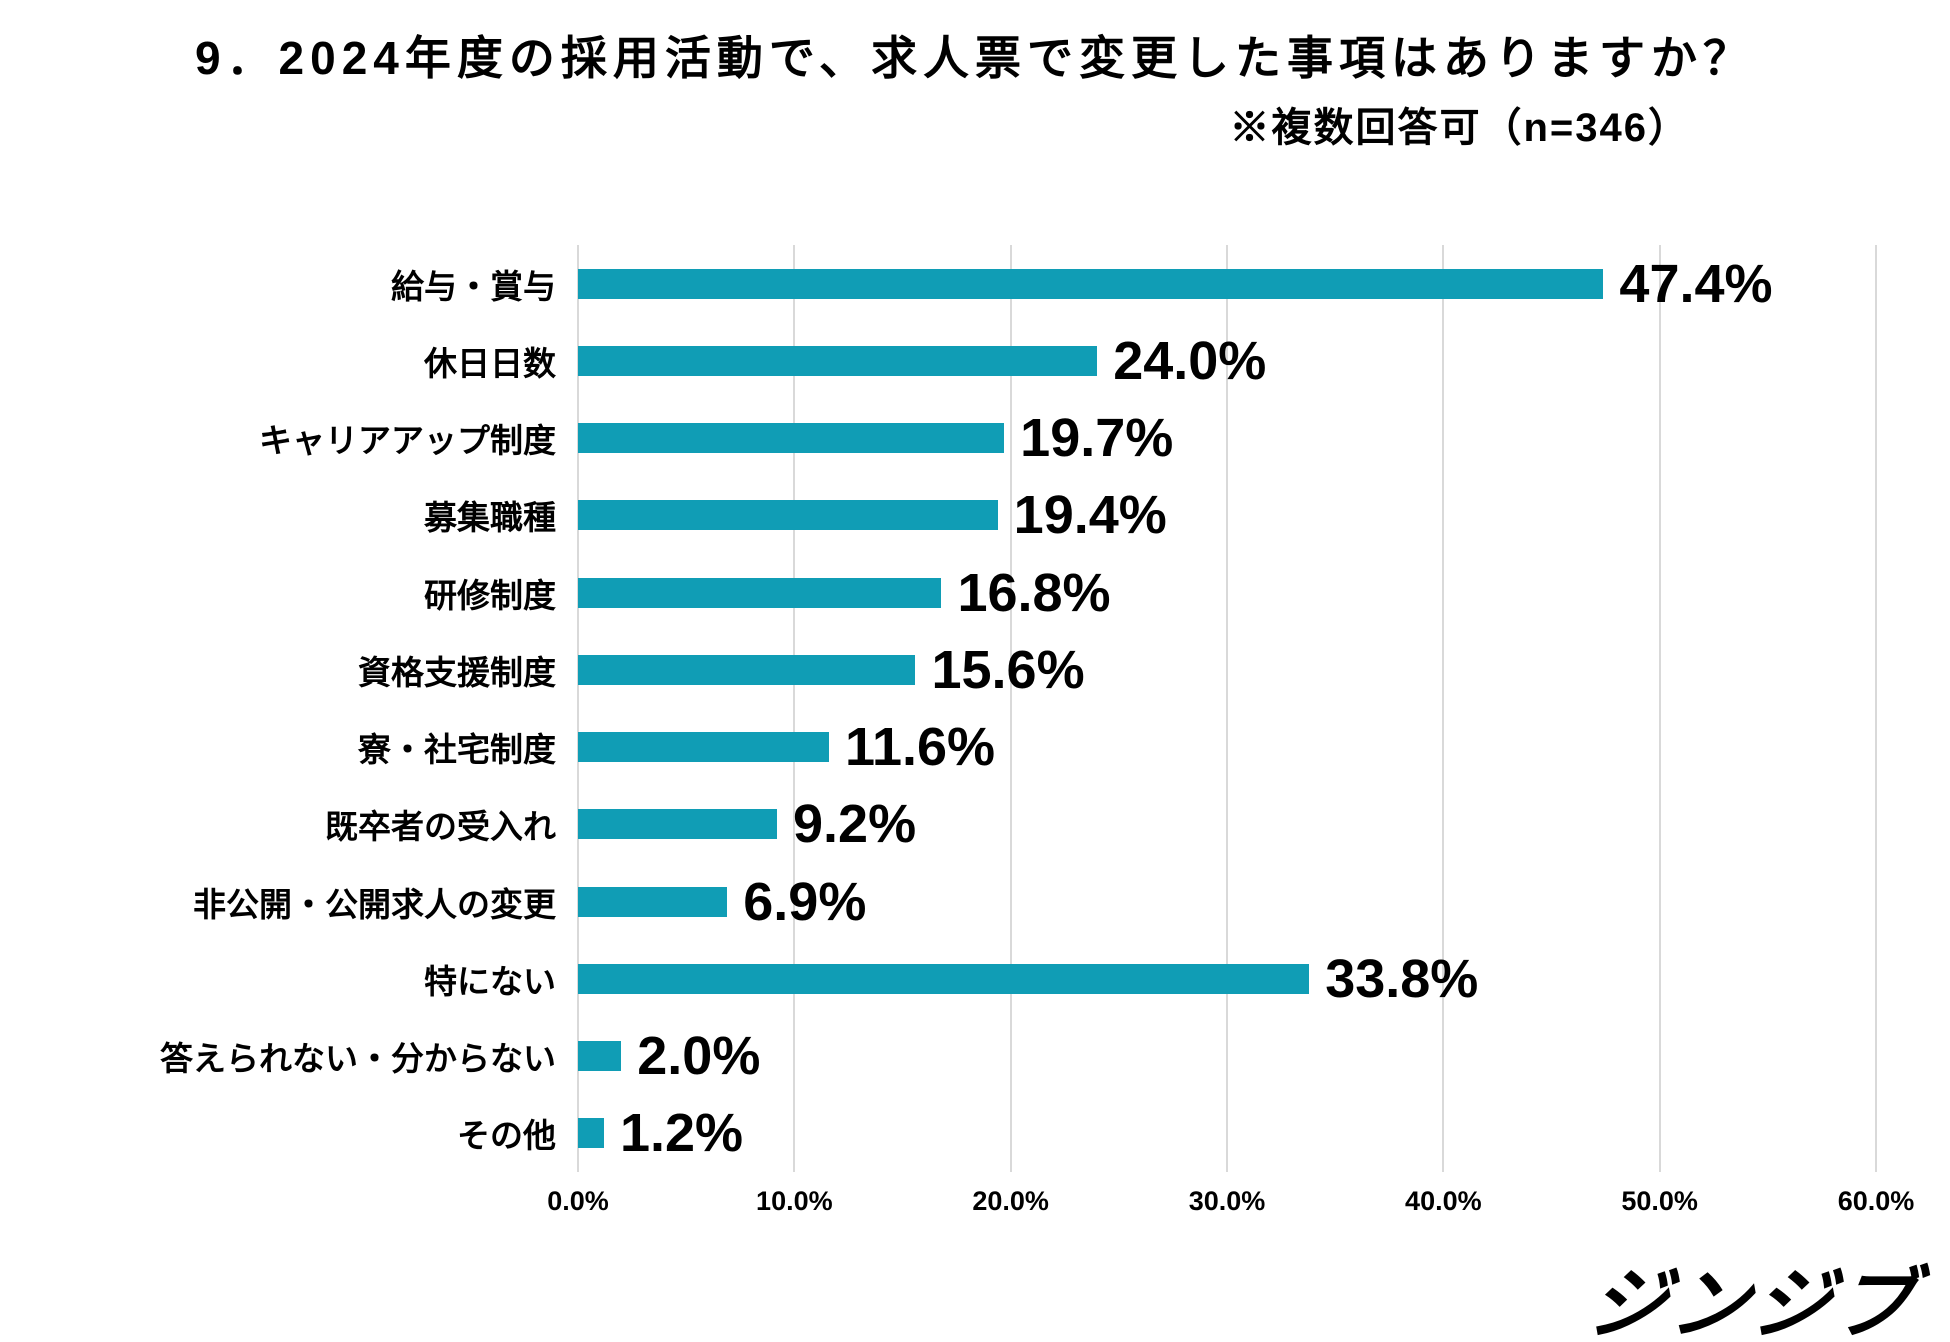  I want to click on bar-row: 特にない 33.8%, so click(975, 978).